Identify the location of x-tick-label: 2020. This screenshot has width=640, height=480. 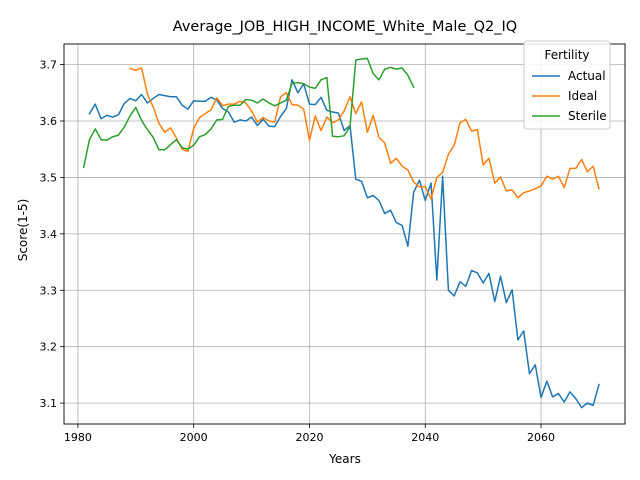
(309, 437).